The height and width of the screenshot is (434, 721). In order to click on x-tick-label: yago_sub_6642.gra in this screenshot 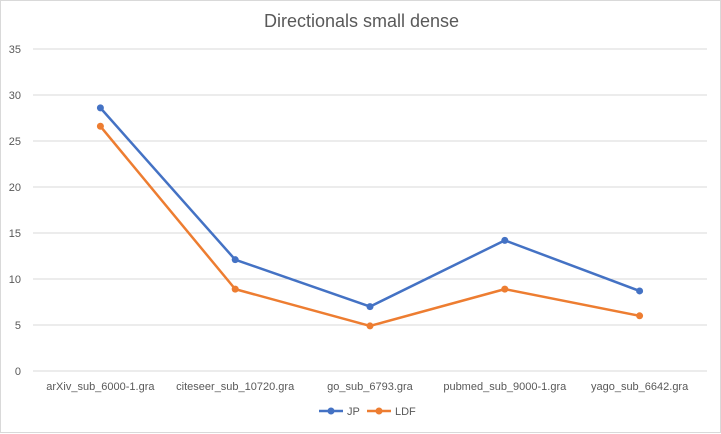, I will do `click(640, 387)`.